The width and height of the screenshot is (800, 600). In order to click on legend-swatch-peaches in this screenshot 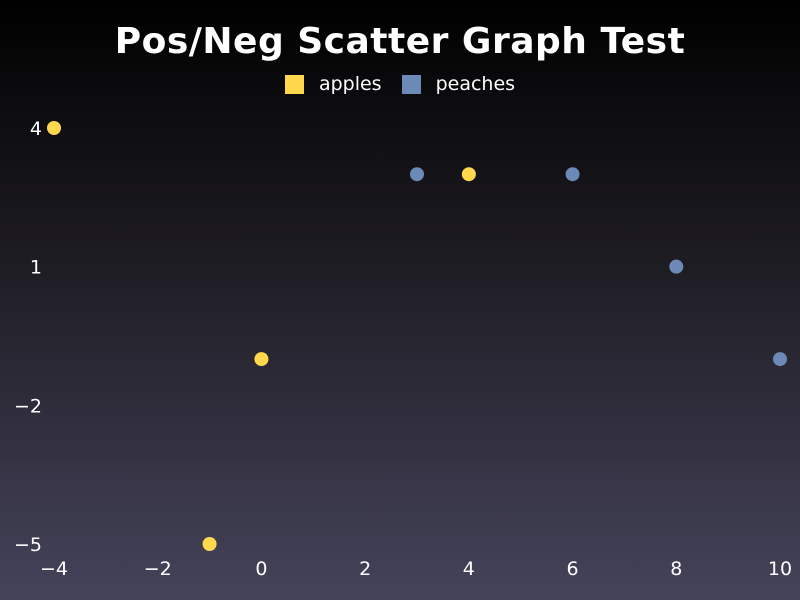, I will do `click(411, 84)`.